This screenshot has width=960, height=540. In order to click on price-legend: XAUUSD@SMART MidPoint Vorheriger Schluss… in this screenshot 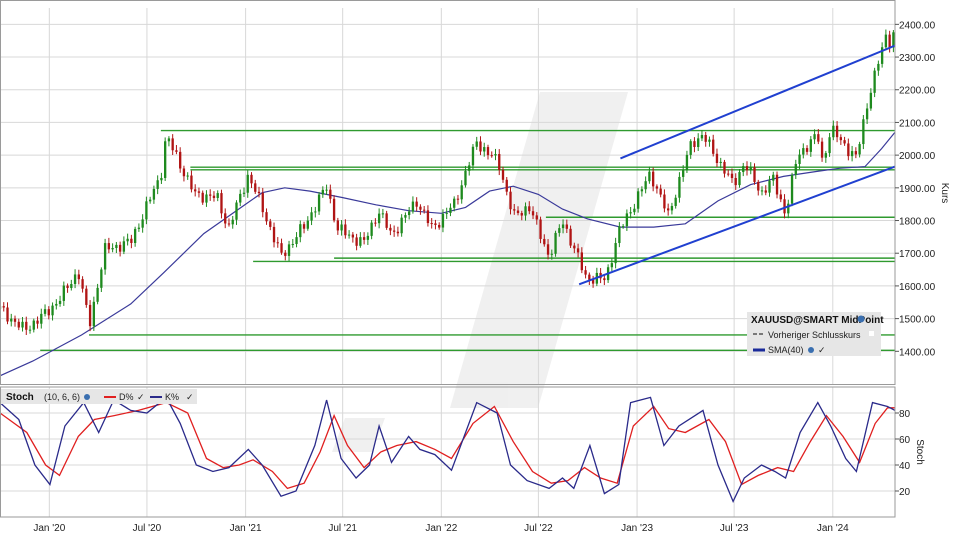, I will do `click(815, 334)`.